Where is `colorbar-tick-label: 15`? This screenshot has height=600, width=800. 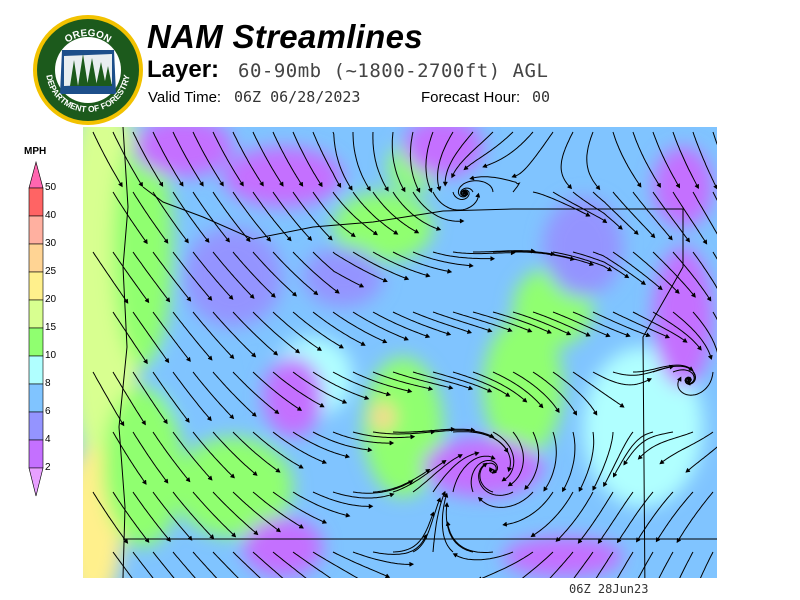
colorbar-tick-label: 15 is located at coordinates (51, 327).